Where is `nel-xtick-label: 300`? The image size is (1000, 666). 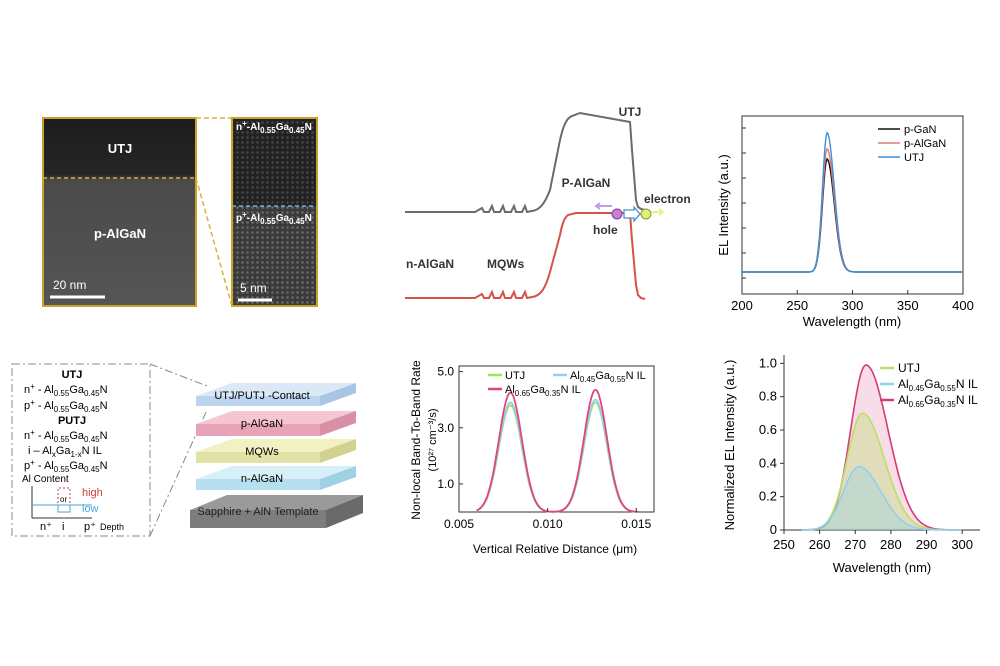
nel-xtick-label: 300 is located at coordinates (962, 544).